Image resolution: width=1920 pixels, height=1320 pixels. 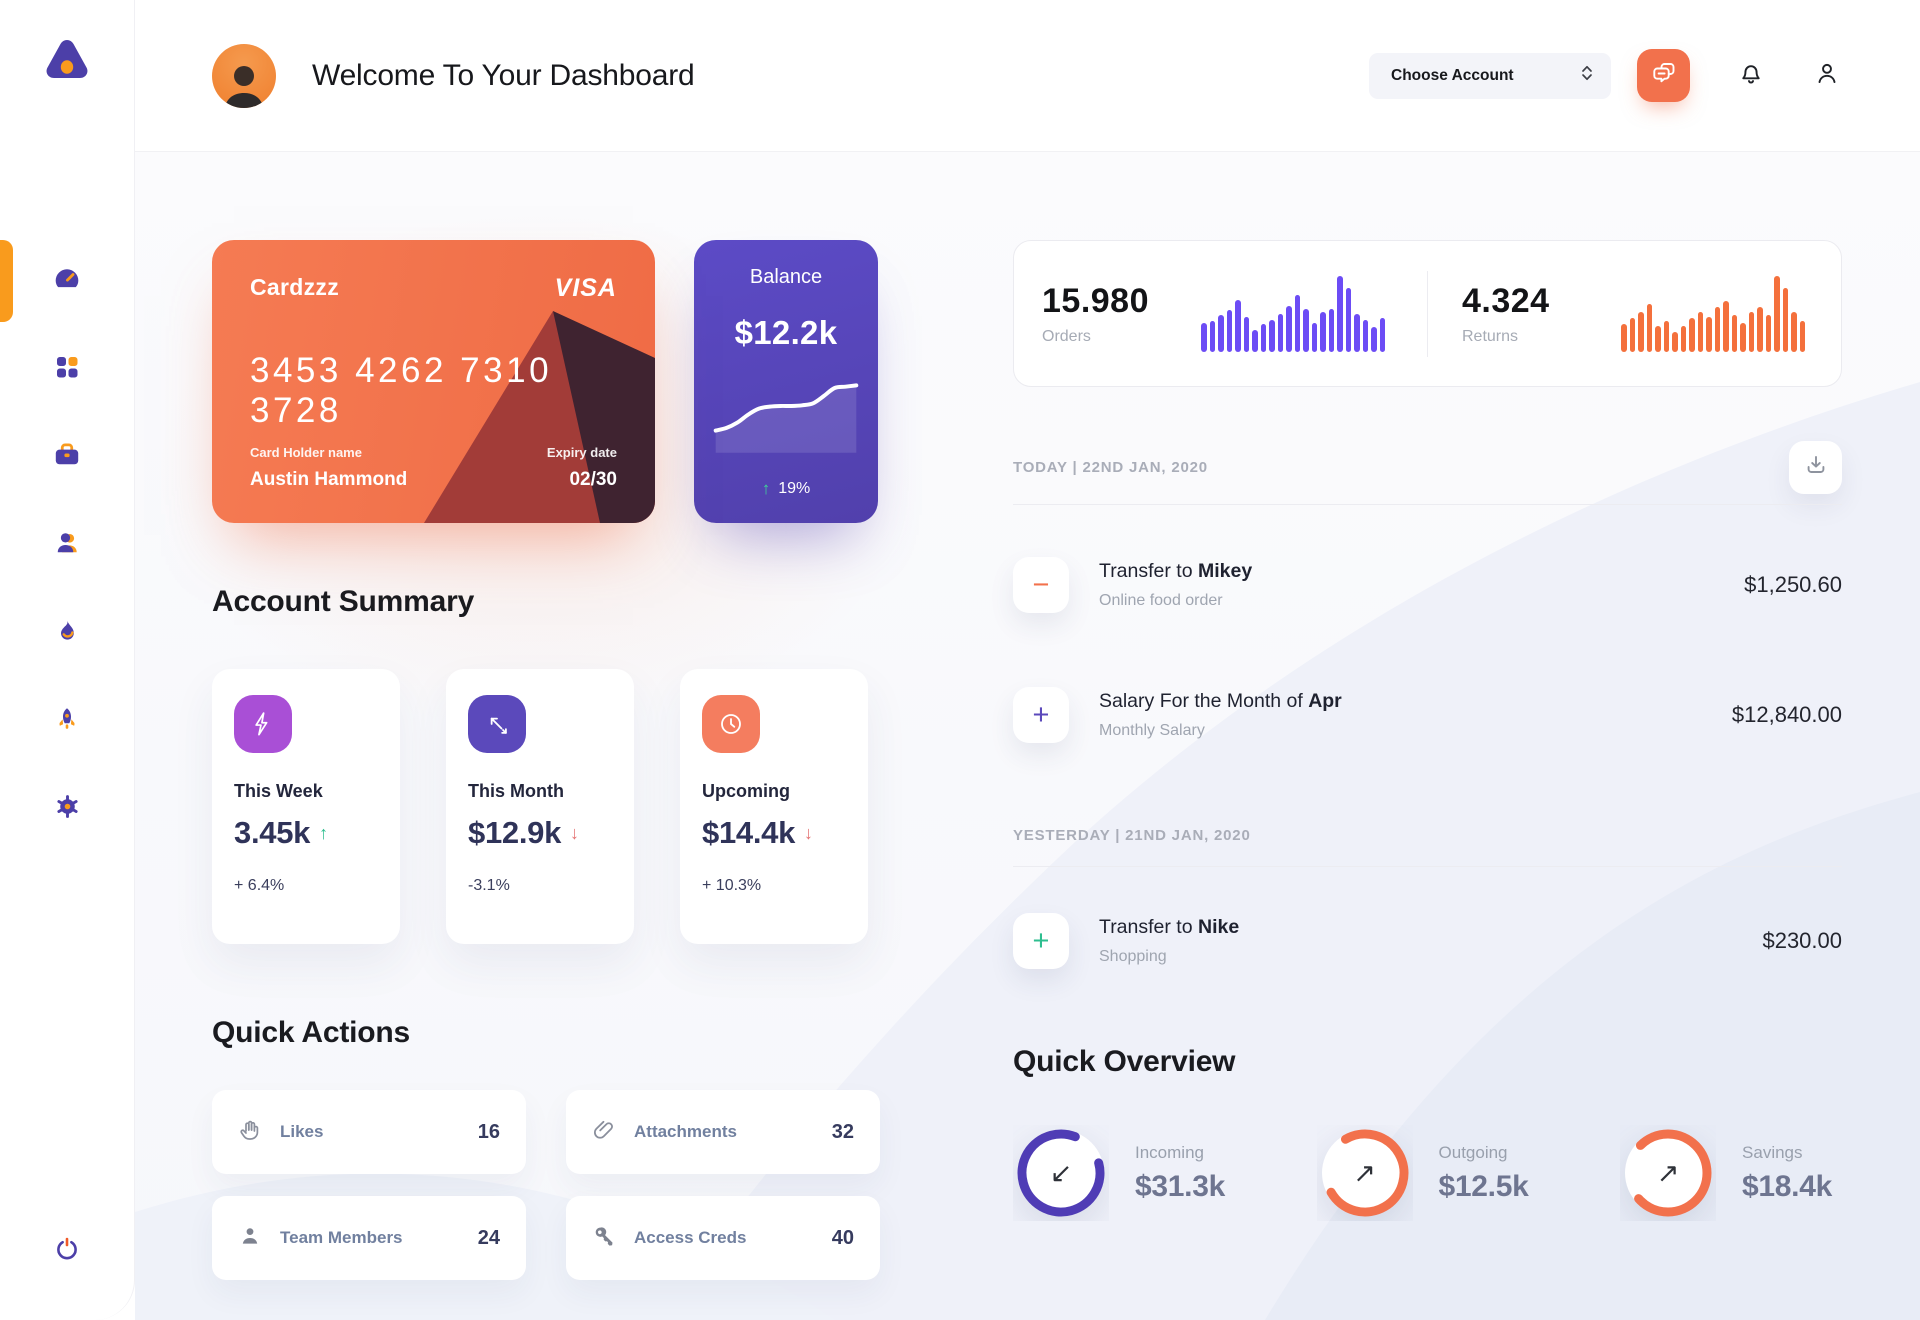 What do you see at coordinates (516, 791) in the screenshot?
I see `summary-label: This Month` at bounding box center [516, 791].